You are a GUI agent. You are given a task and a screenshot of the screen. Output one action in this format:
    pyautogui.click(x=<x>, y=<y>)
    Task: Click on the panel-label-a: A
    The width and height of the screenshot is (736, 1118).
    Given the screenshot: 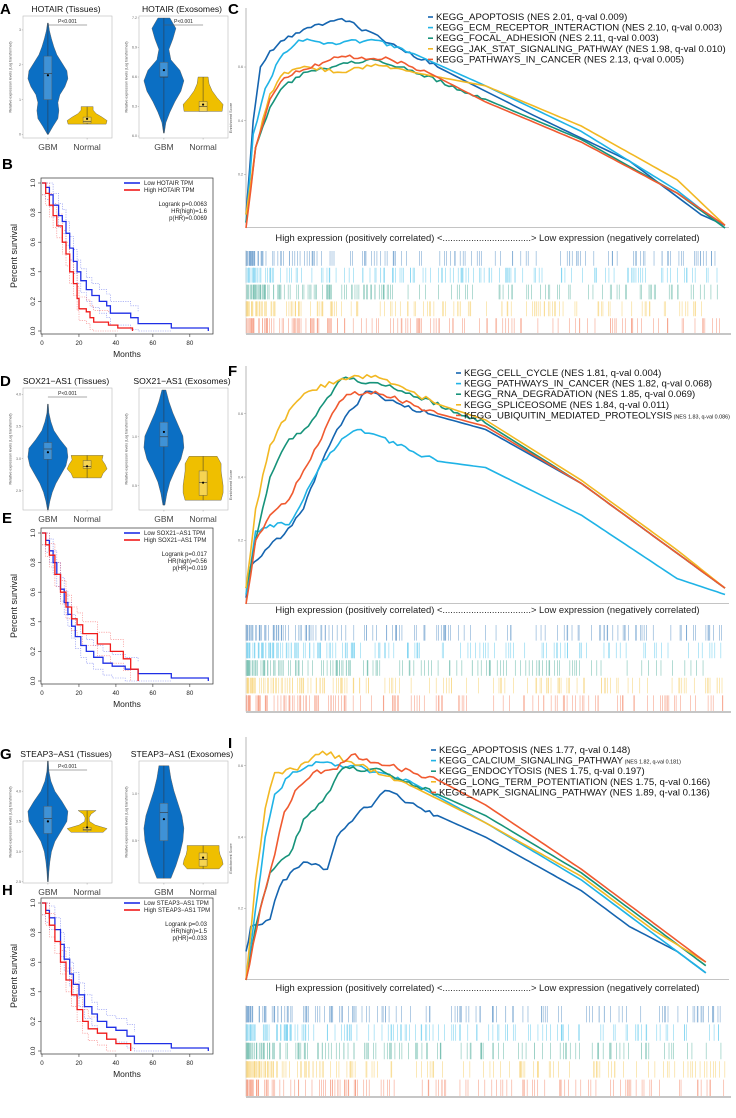 What is the action you would take?
    pyautogui.click(x=5, y=9)
    